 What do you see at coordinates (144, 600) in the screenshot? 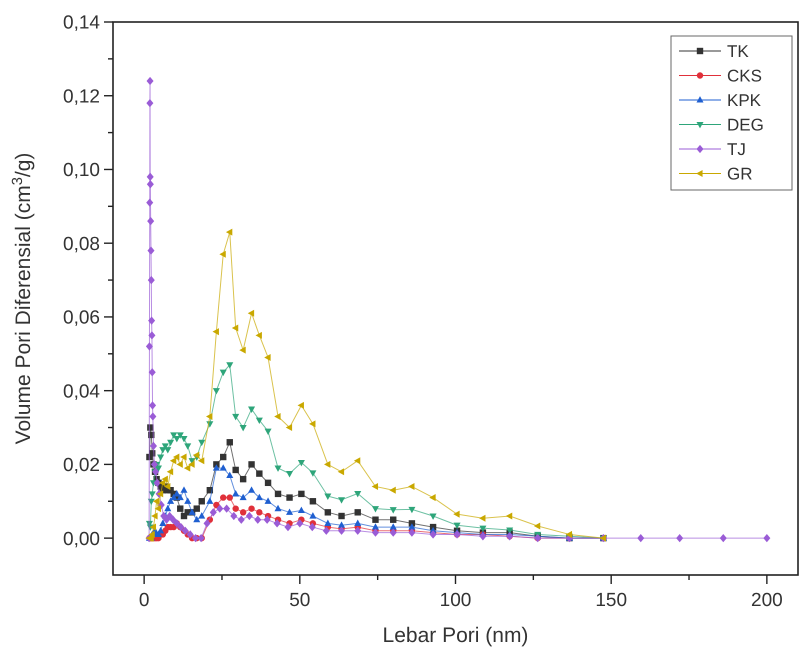
I see `x-tick-label: 0` at bounding box center [144, 600].